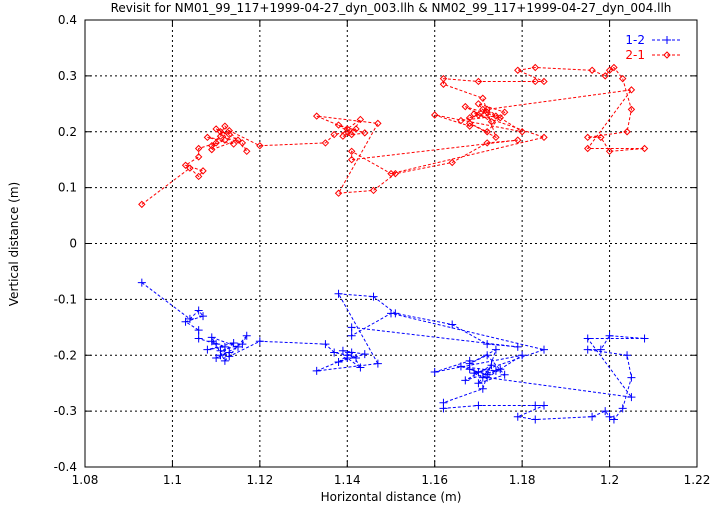 The image size is (721, 509). What do you see at coordinates (67, 76) in the screenshot?
I see `y-tick-label: 0.3` at bounding box center [67, 76].